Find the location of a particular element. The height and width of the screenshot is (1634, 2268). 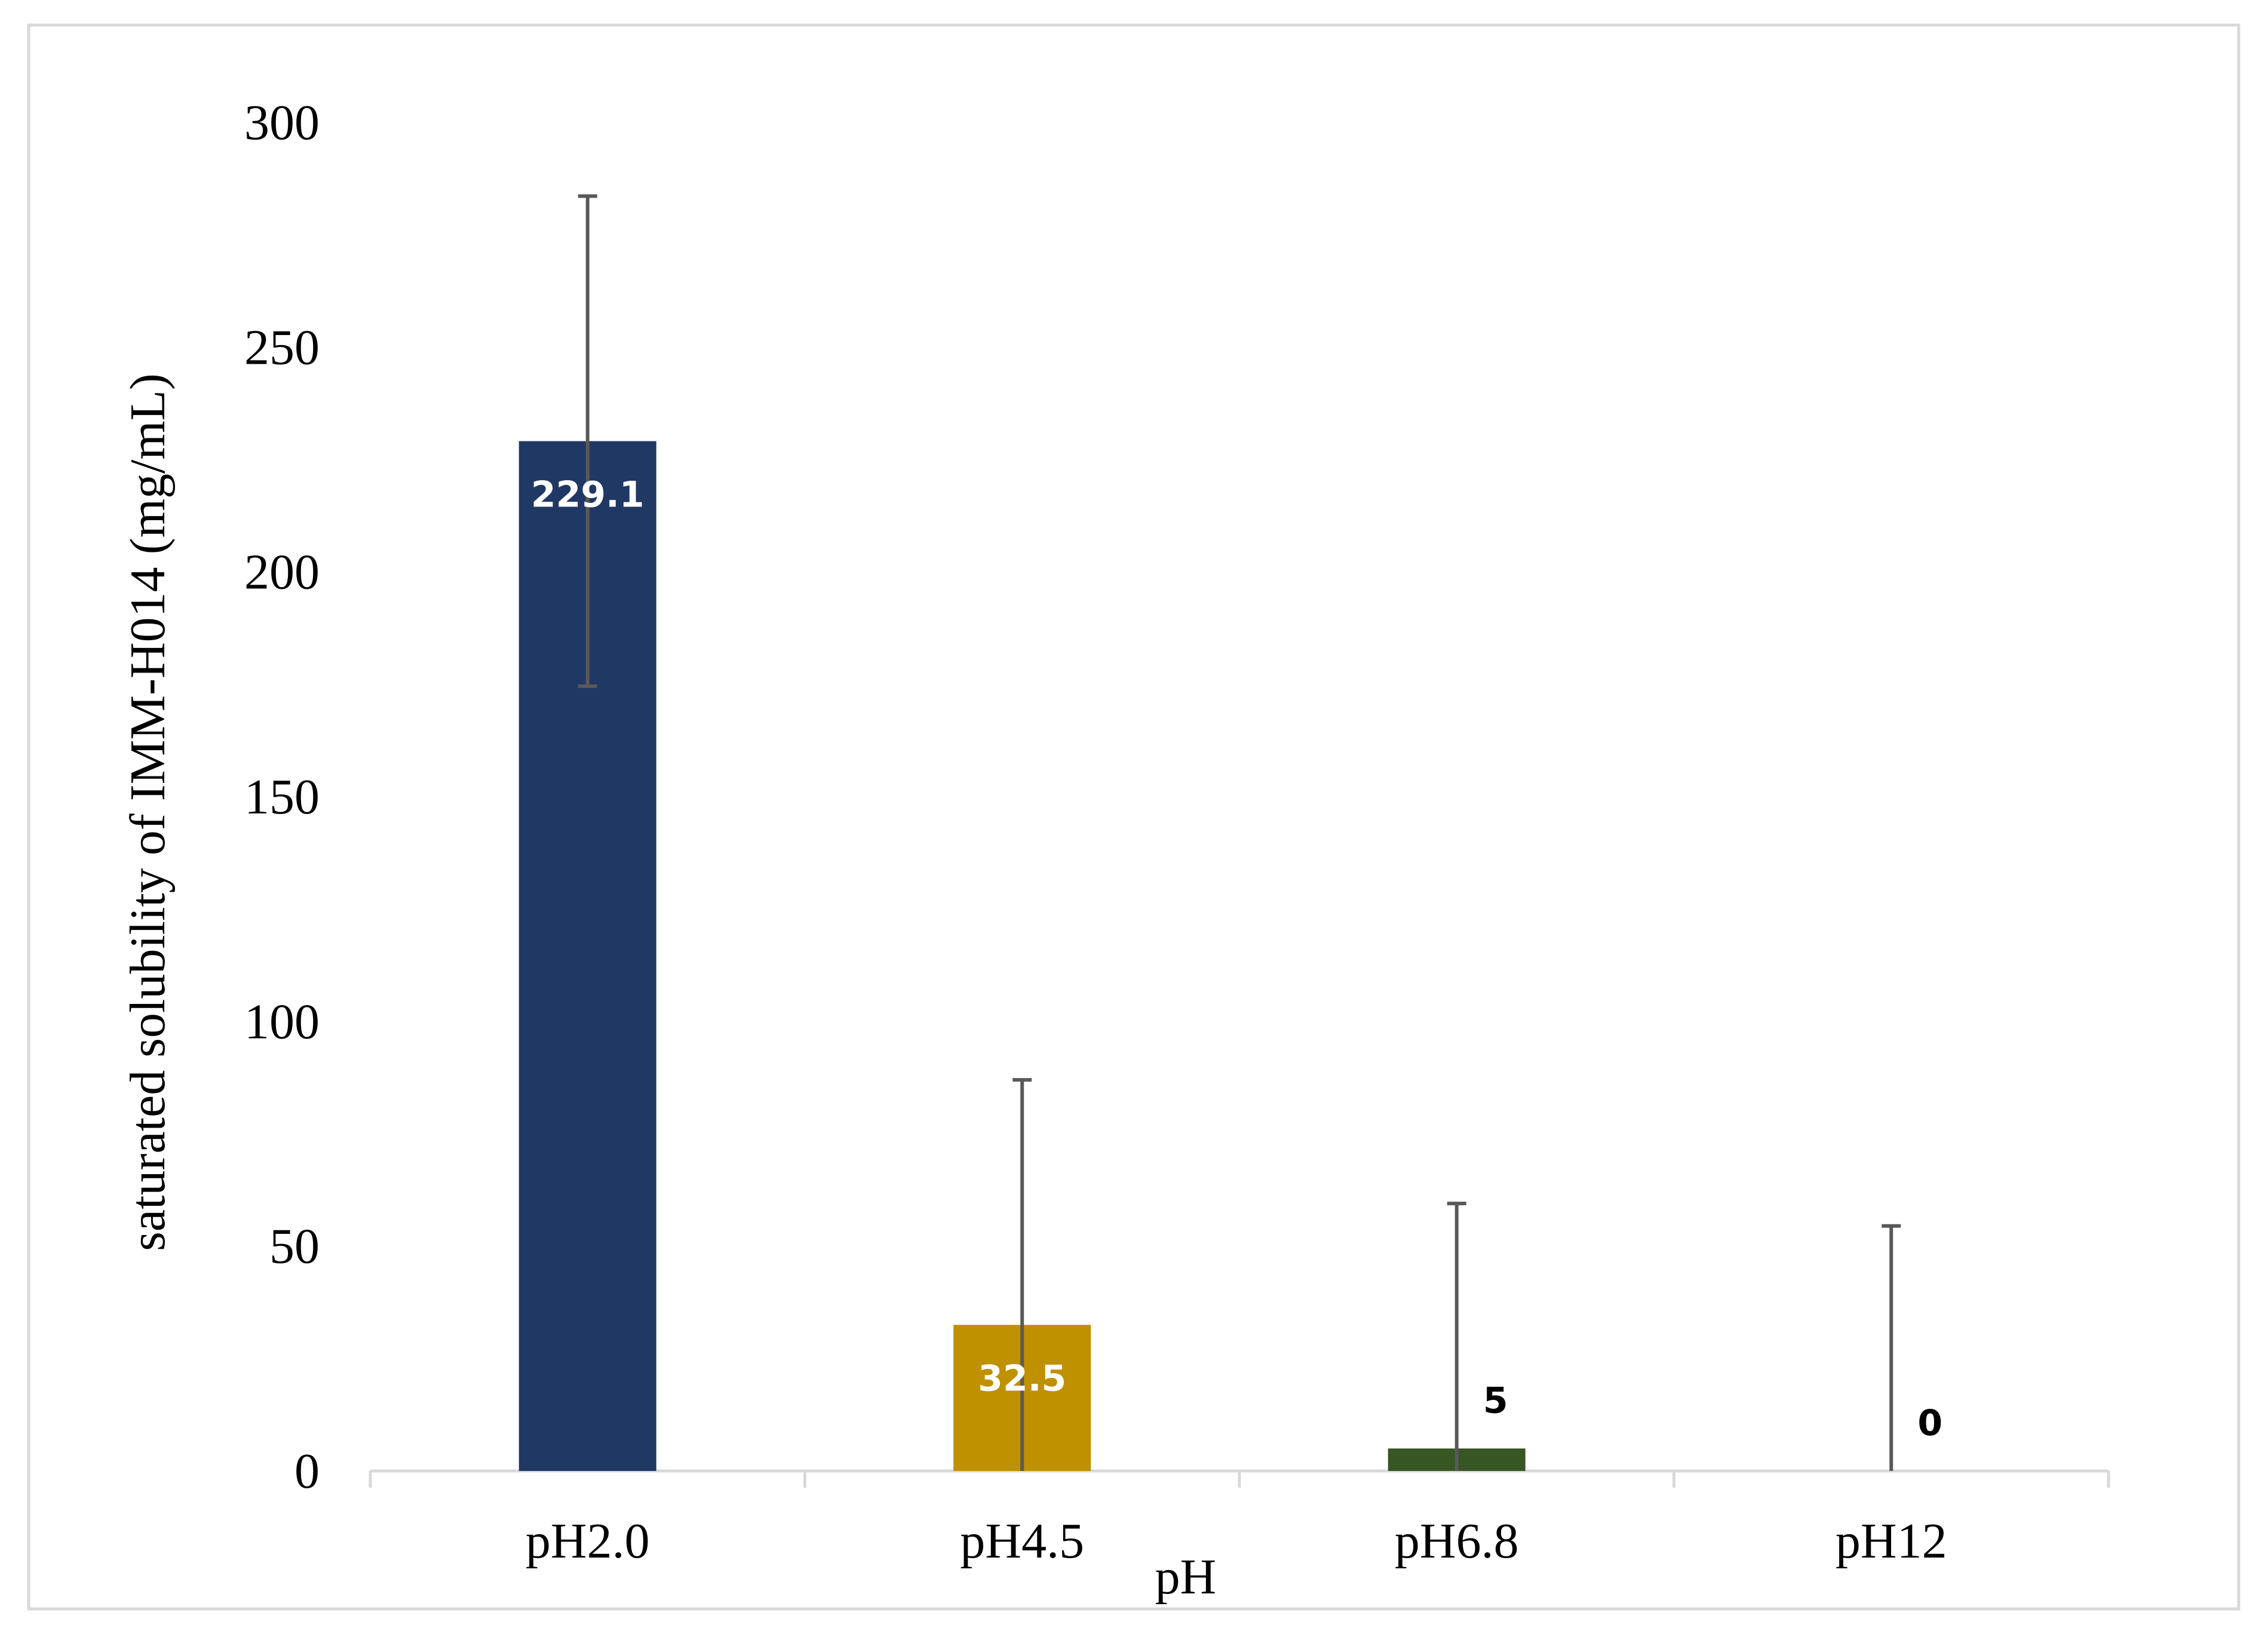

x-tick-label: pH2.0 is located at coordinates (588, 1541).